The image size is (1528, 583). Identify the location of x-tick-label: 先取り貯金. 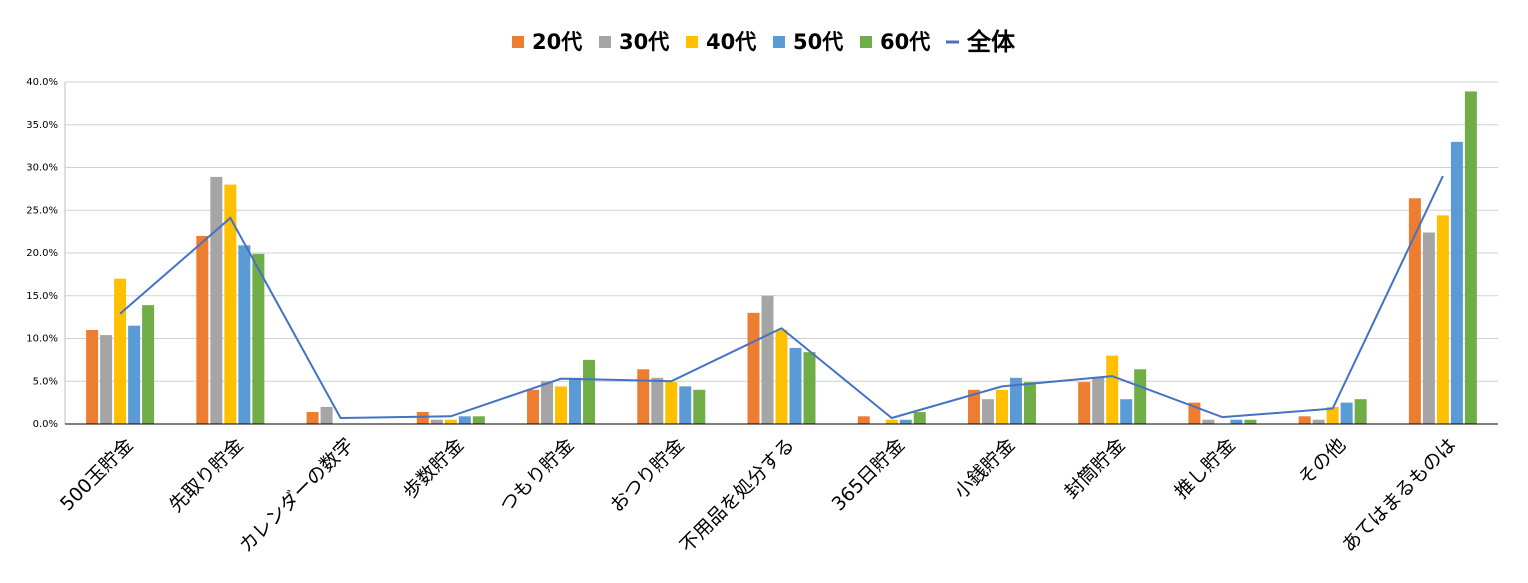
(206, 475).